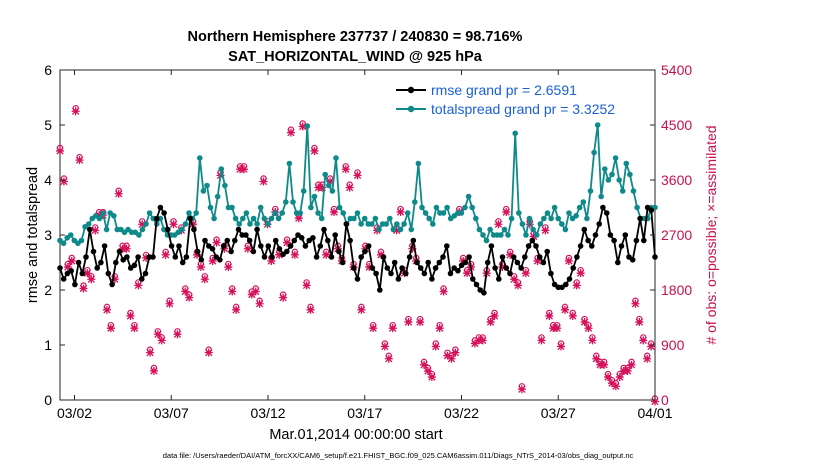  I want to click on y-tick-label: 1, so click(48, 345).